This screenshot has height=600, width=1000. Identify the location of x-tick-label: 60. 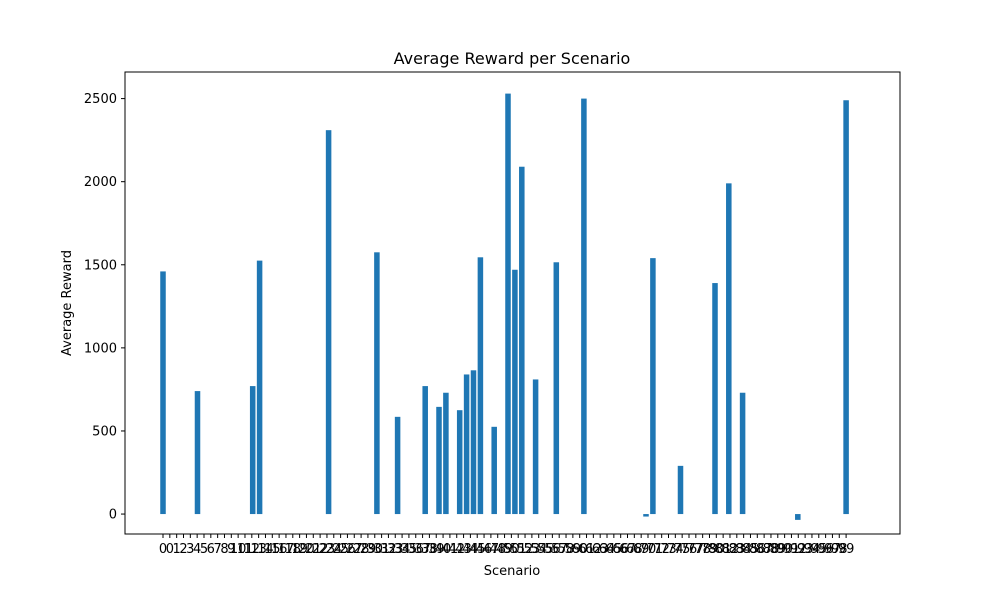
(579, 549).